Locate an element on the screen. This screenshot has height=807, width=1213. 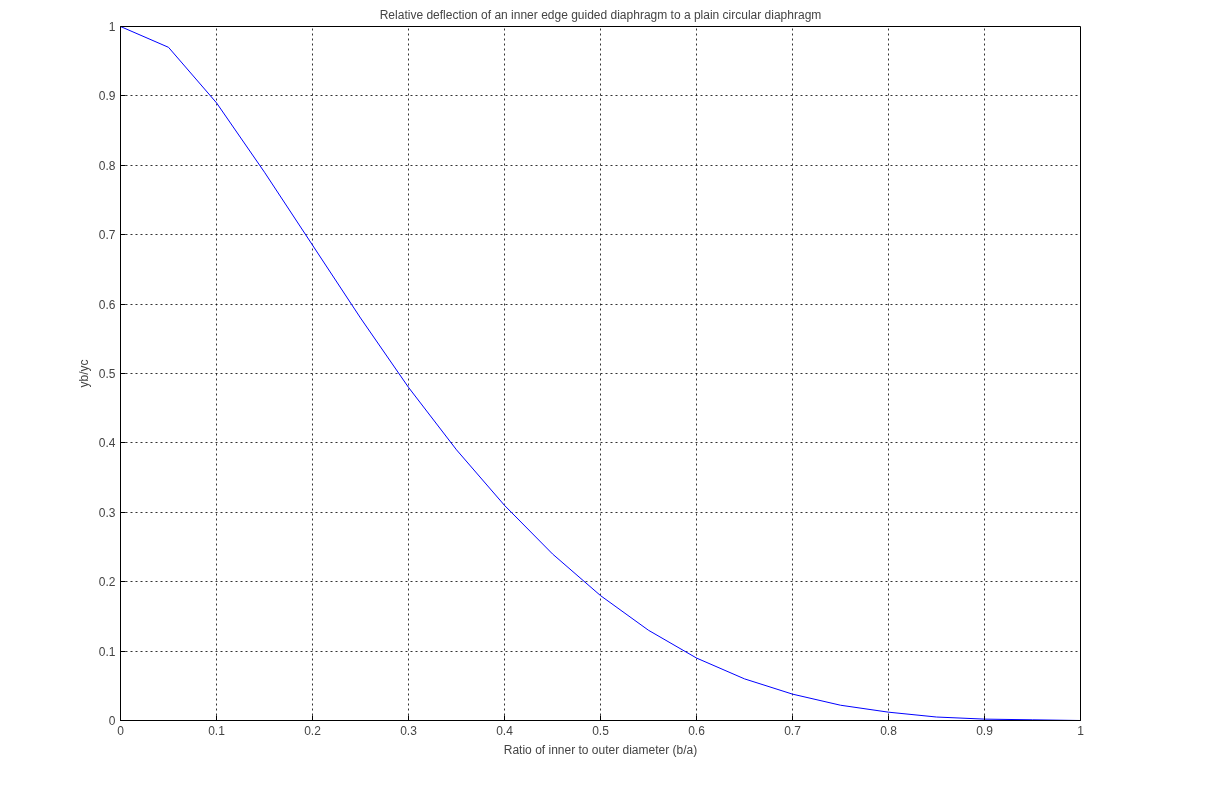
y-tick-label: 0.3 is located at coordinates (107, 512).